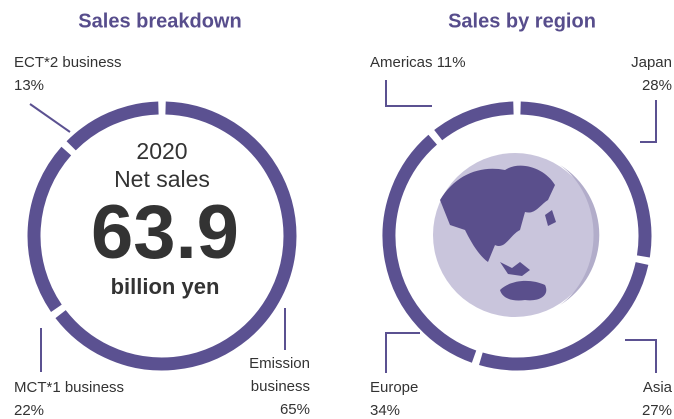  I want to click on center-year: 2020, so click(161, 151).